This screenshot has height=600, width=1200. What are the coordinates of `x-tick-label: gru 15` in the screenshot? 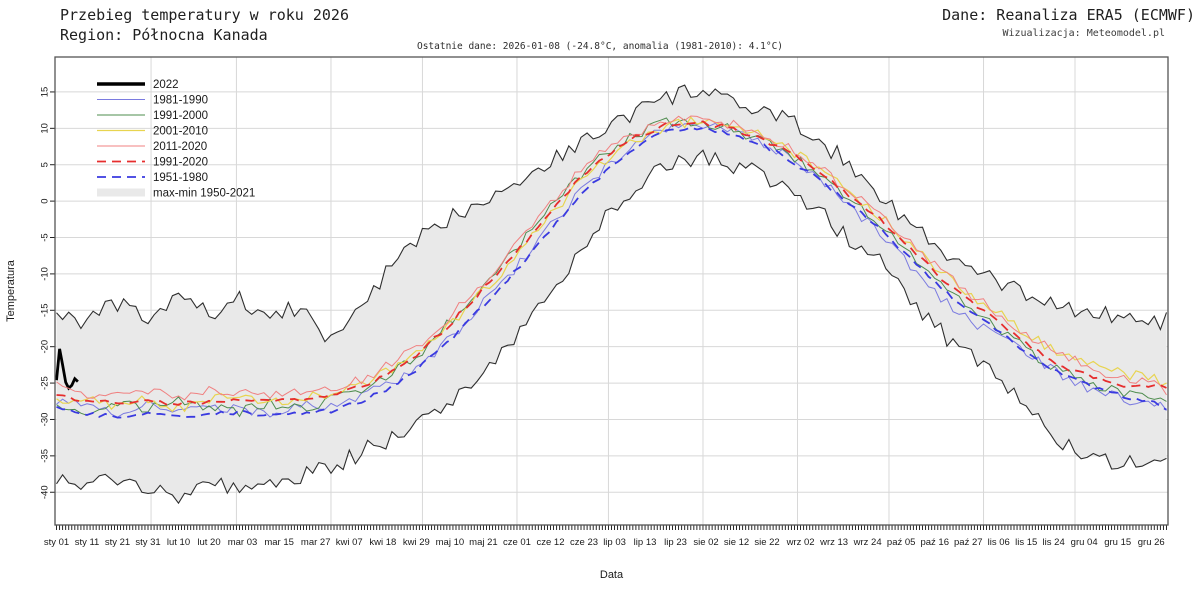 It's located at (1117, 542).